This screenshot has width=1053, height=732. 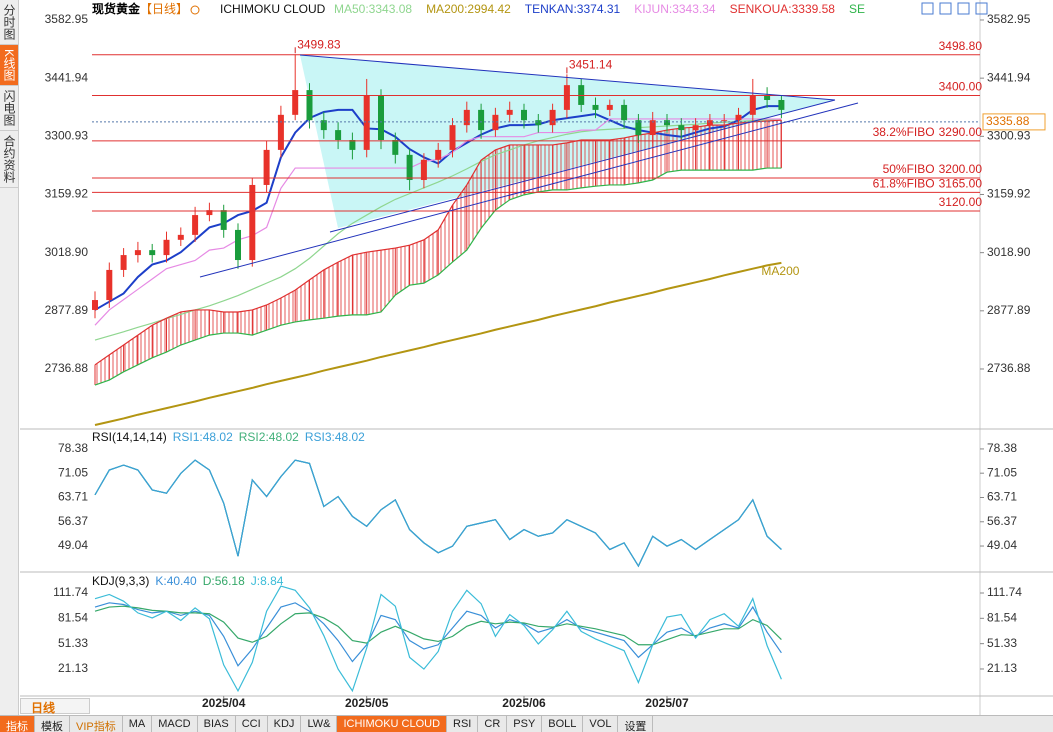 What do you see at coordinates (904, 132) in the screenshot?
I see `fibo-label: 38.2%FIBO` at bounding box center [904, 132].